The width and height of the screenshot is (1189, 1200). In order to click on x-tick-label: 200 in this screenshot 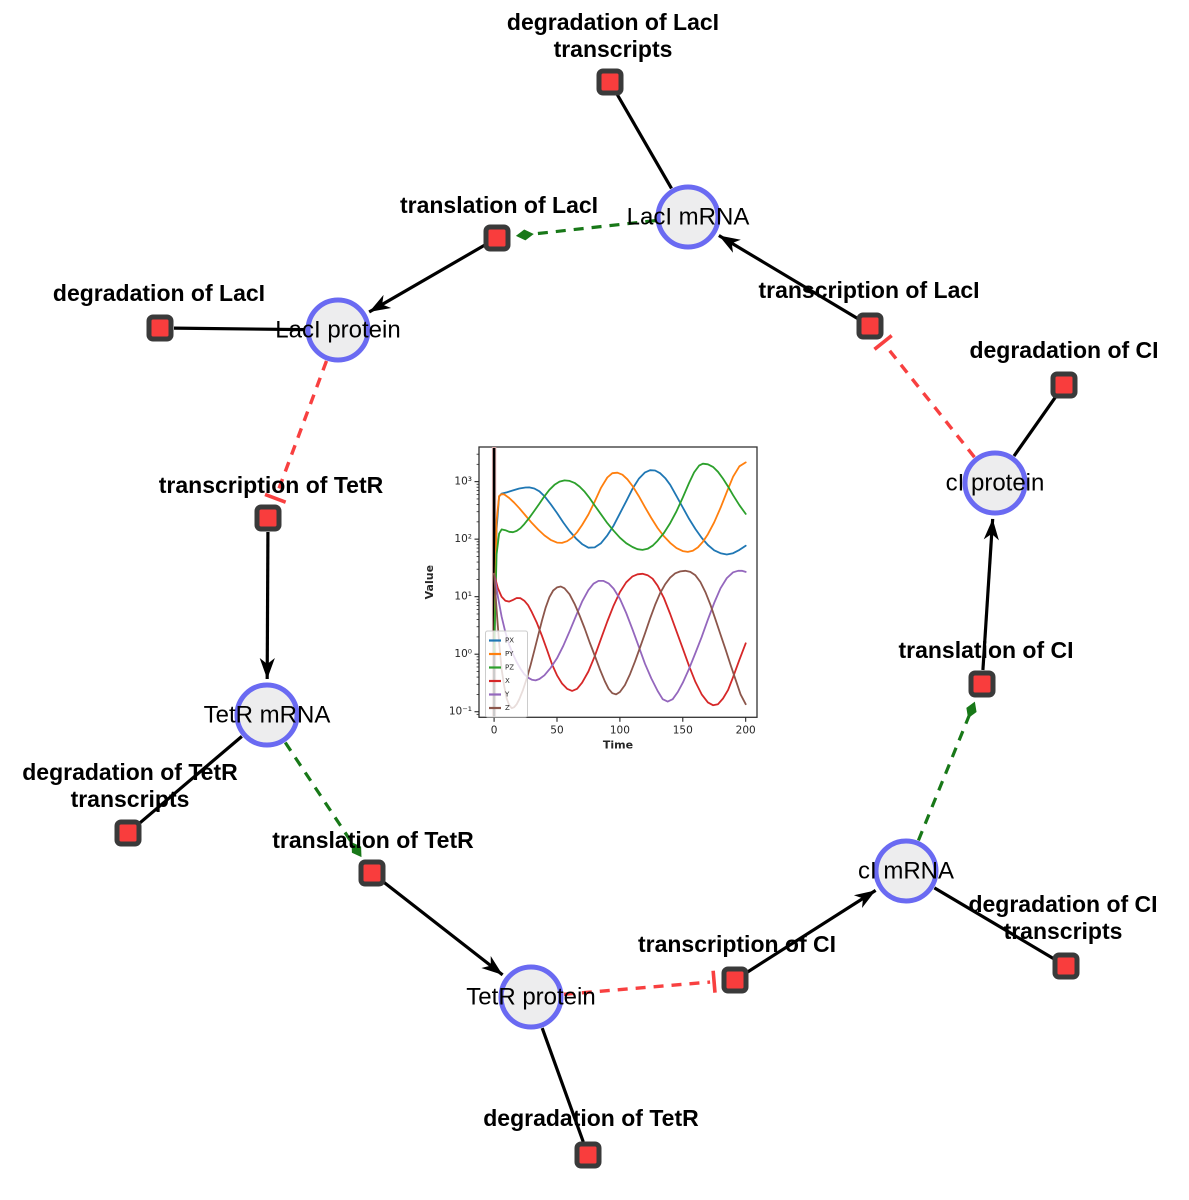, I will do `click(746, 730)`.